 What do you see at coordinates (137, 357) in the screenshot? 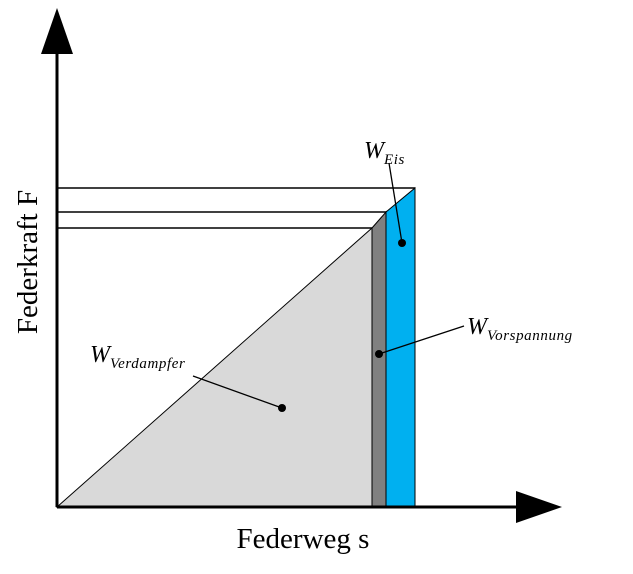
I see `label-w-verdampfer: WVerdampfer` at bounding box center [137, 357].